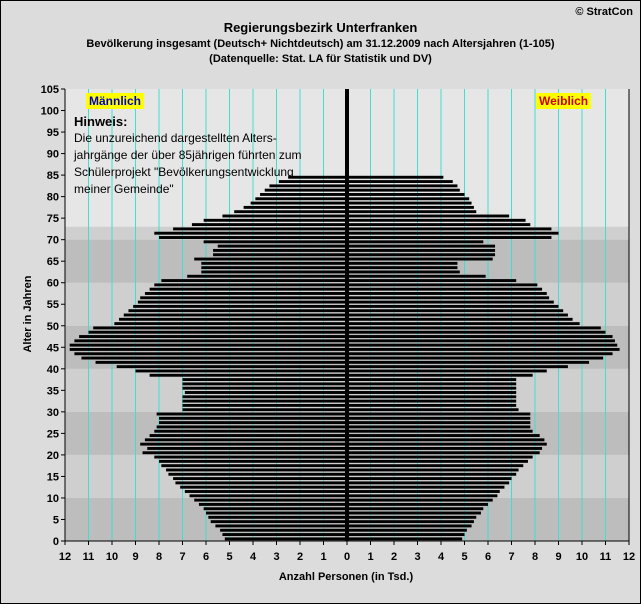 The width and height of the screenshot is (641, 604). Describe the element at coordinates (53, 176) in the screenshot. I see `y-tick-label: 85` at that location.